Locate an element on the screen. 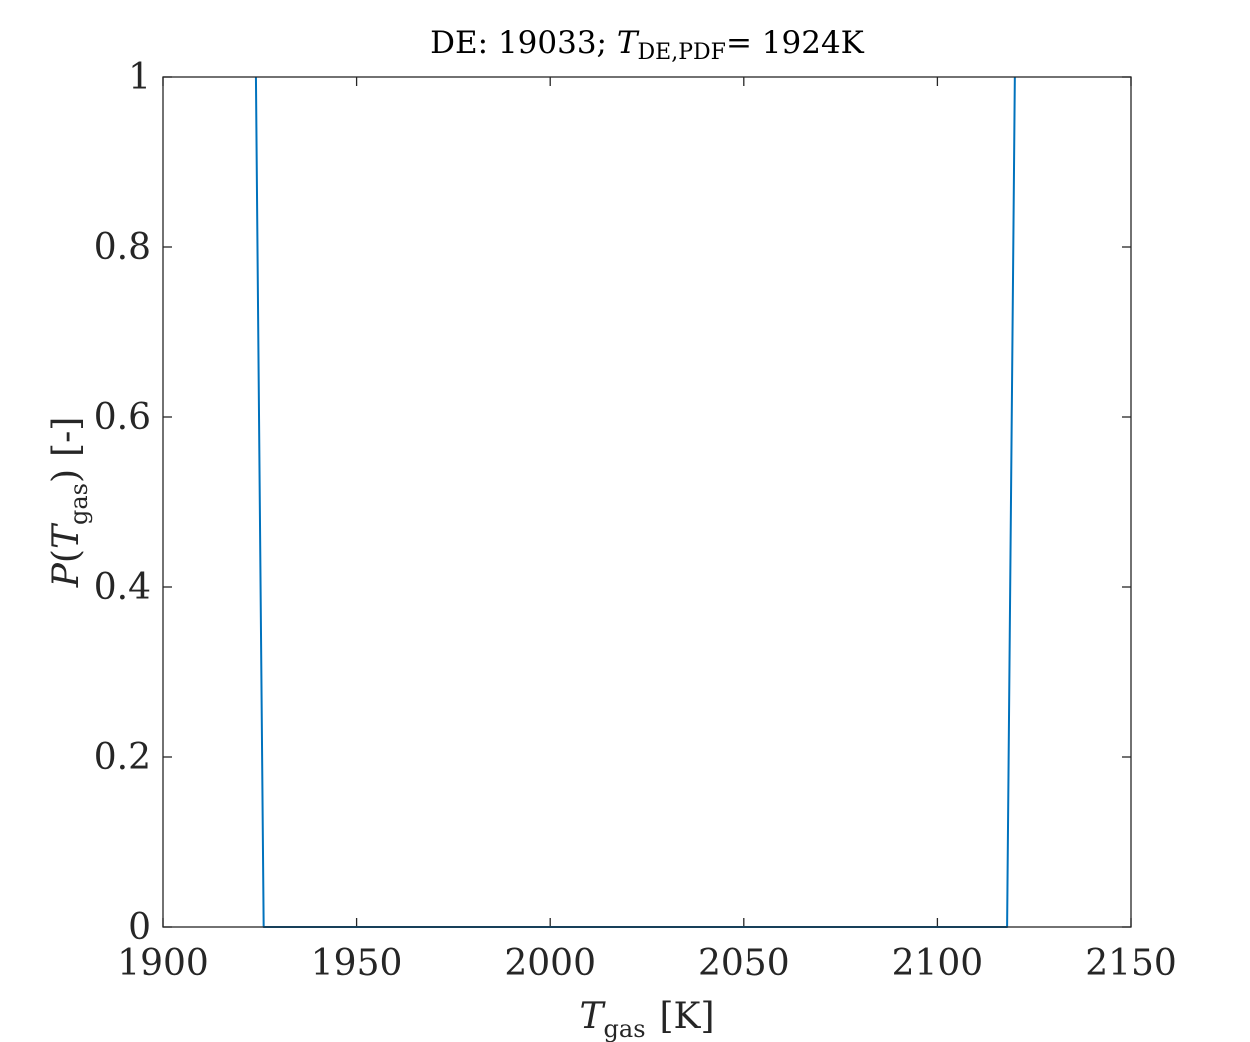  x-tick-label: 2000 is located at coordinates (550, 963).